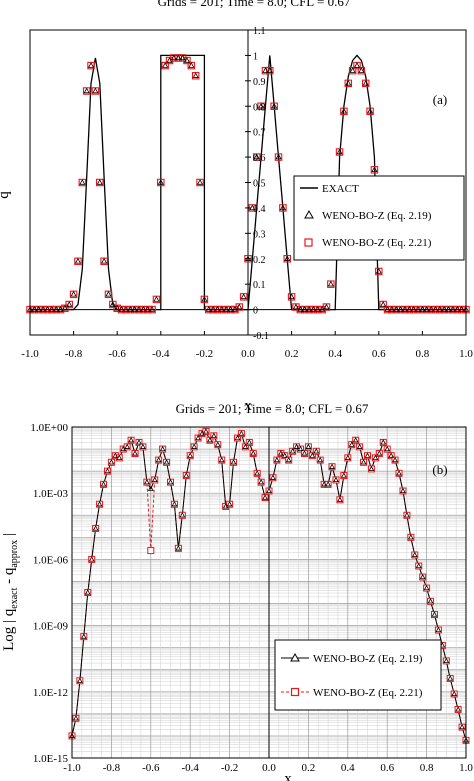 This screenshot has width=474, height=781. What do you see at coordinates (439, 469) in the screenshot?
I see `panel-b-label: (b)` at bounding box center [439, 469].